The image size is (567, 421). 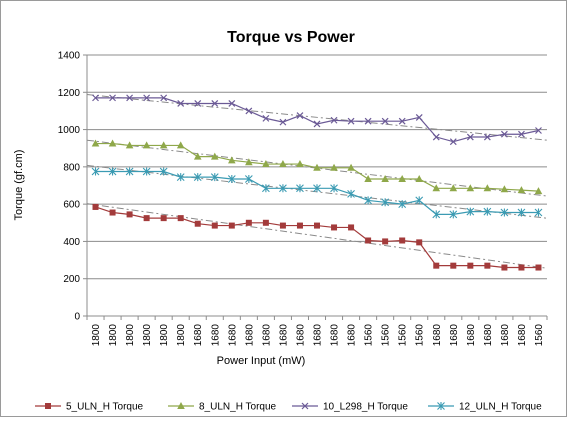 I want to click on legend-entry: 8_ULN_H Torque, so click(x=238, y=407).